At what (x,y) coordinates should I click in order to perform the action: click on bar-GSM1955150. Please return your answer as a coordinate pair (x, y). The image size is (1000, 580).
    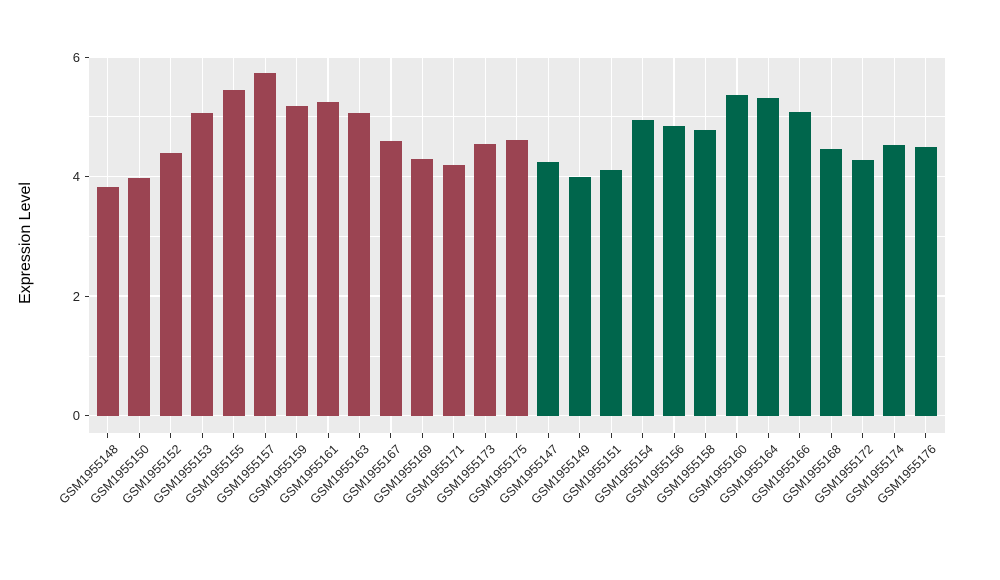
    Looking at the image, I should click on (139, 297).